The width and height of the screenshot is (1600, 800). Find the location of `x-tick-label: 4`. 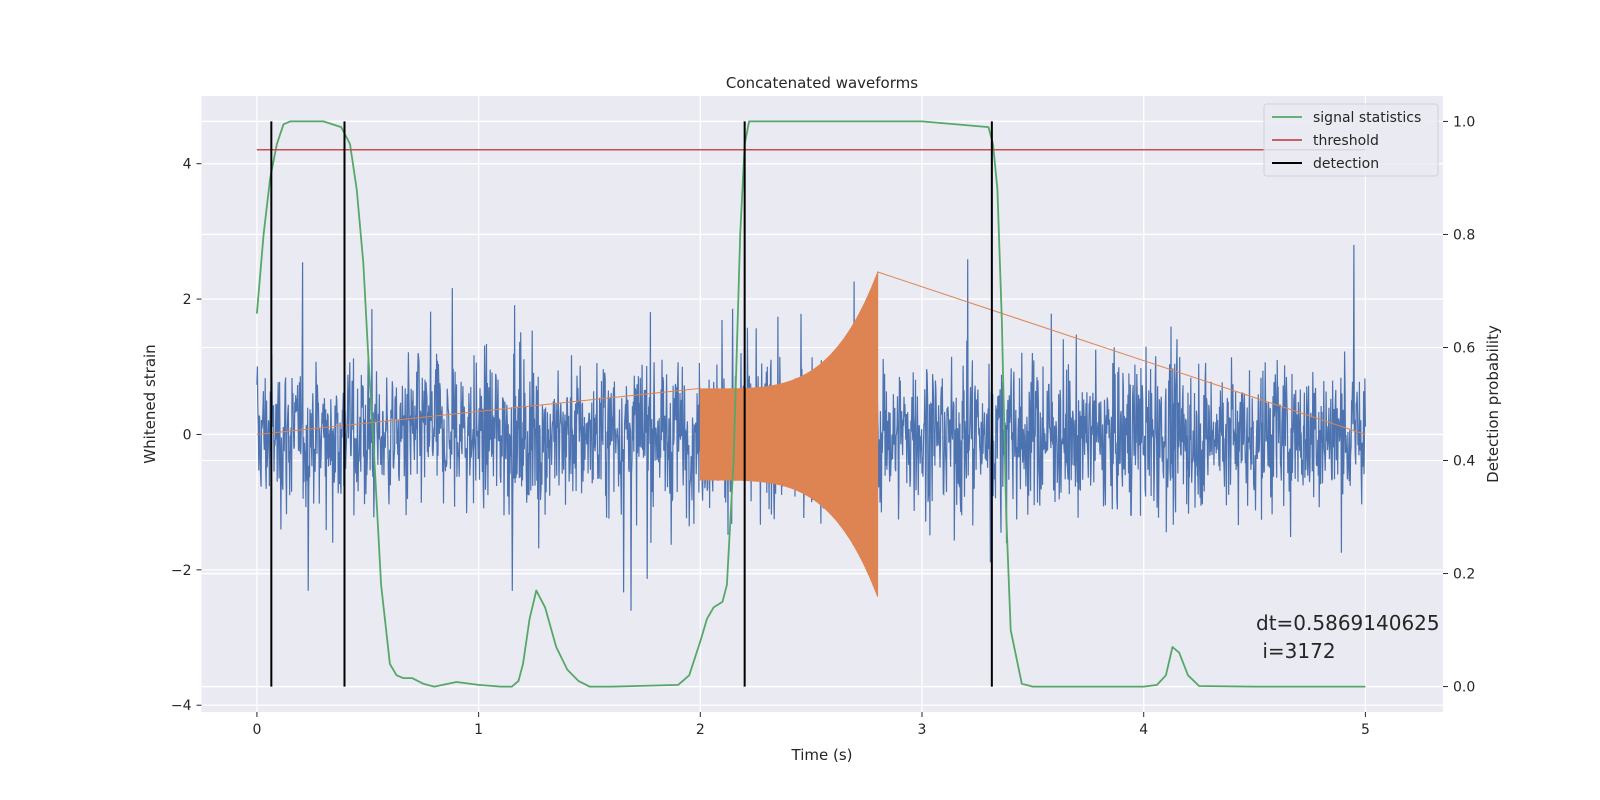

x-tick-label: 4 is located at coordinates (1143, 730).